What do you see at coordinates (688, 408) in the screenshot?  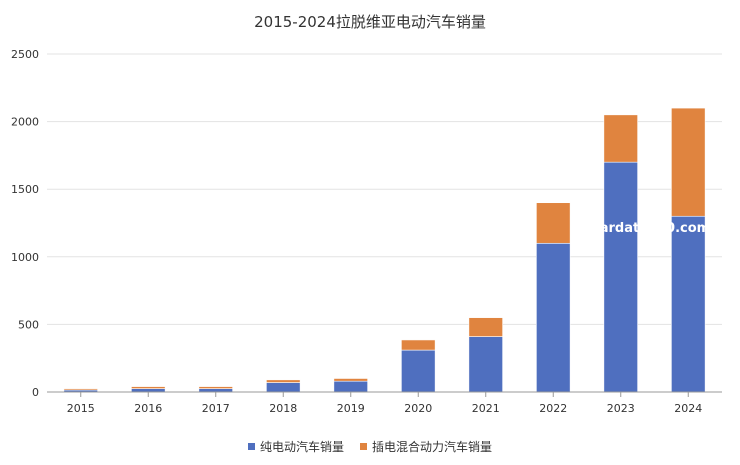 I see `x-tick-label: 2024` at bounding box center [688, 408].